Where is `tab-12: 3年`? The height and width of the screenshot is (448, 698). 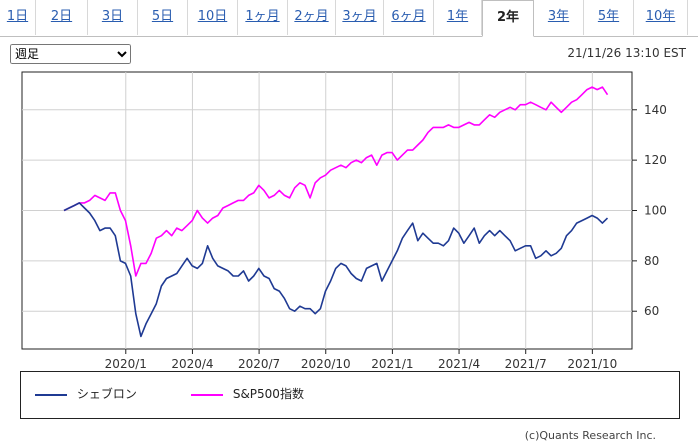
tab-12: 3年 is located at coordinates (559, 17).